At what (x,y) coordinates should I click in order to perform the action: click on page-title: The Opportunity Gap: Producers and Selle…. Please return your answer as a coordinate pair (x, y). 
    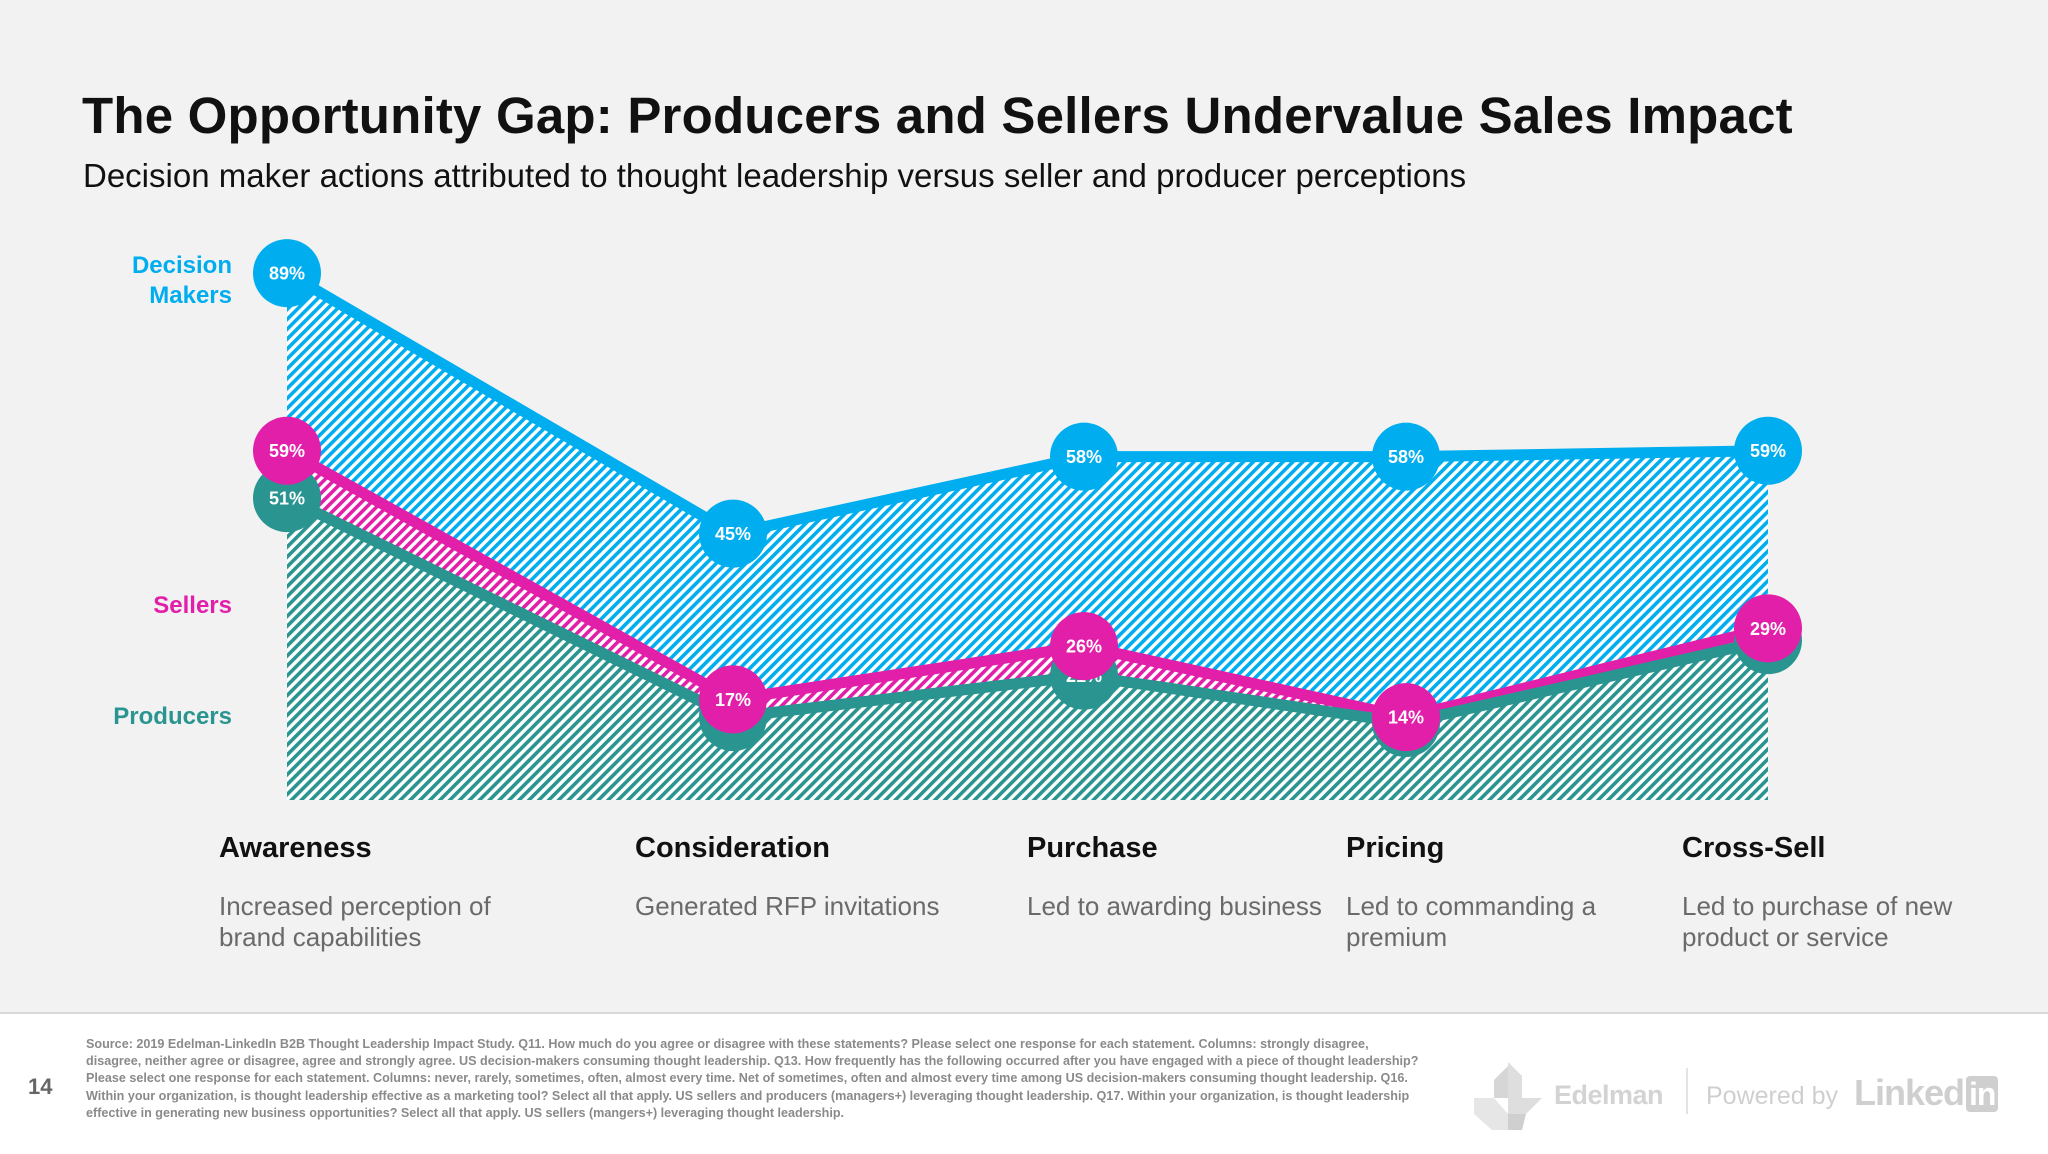
    Looking at the image, I should click on (937, 115).